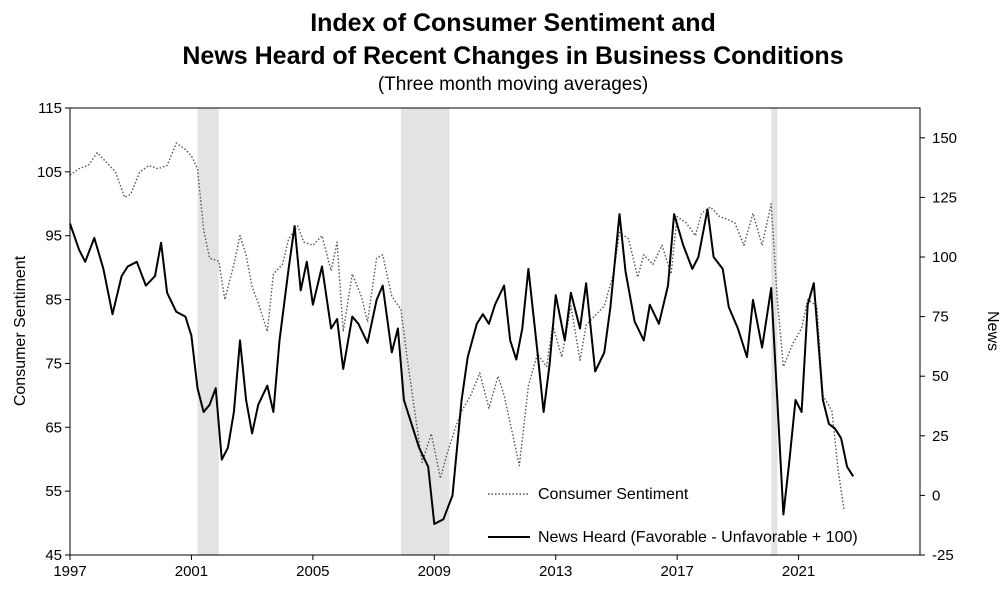  I want to click on x-tick-label: 1997, so click(69, 571).